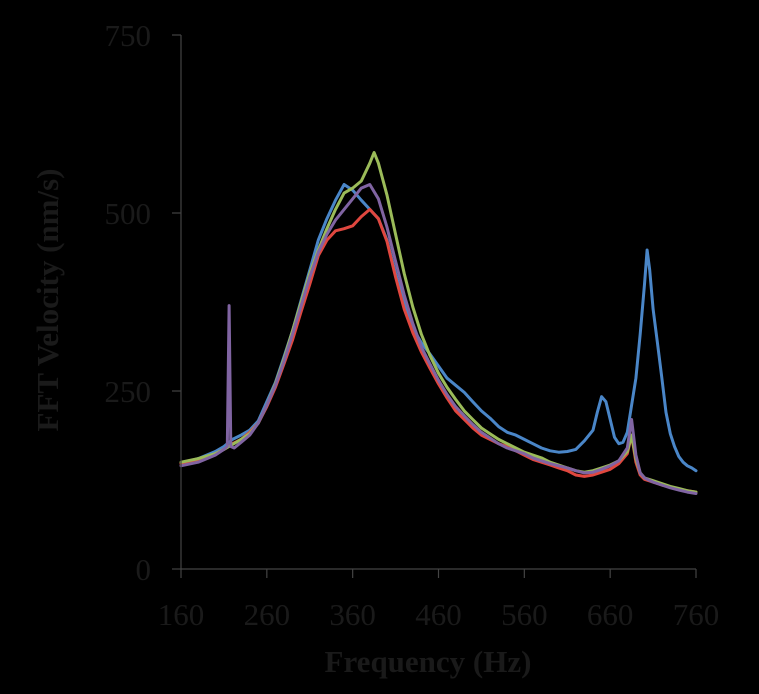 The image size is (759, 694). I want to click on x-tick-label: 360, so click(352, 614).